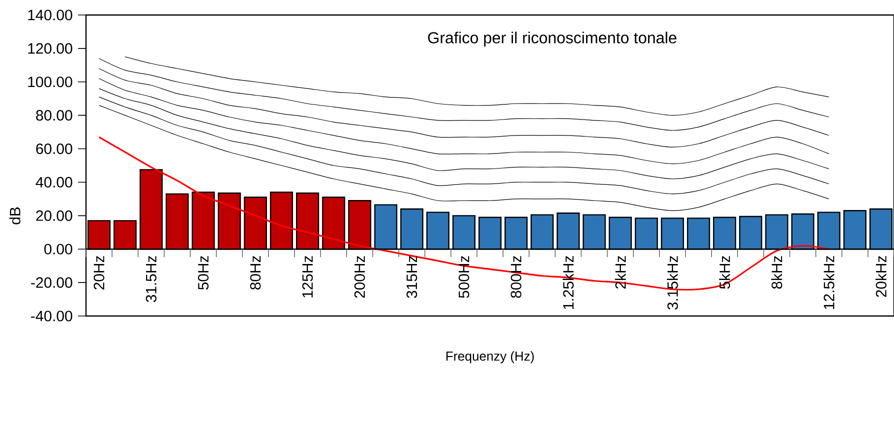 The height and width of the screenshot is (432, 894). I want to click on x-tick-label: 5kHz, so click(724, 272).